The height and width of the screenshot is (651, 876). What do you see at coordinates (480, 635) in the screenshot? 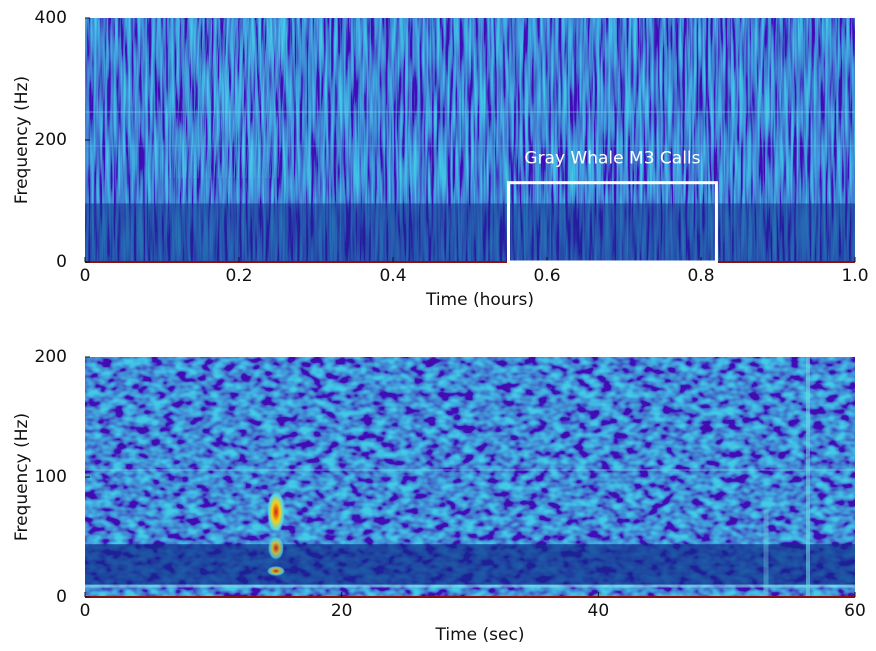
I see `x-axis-label: Time (sec)` at bounding box center [480, 635].